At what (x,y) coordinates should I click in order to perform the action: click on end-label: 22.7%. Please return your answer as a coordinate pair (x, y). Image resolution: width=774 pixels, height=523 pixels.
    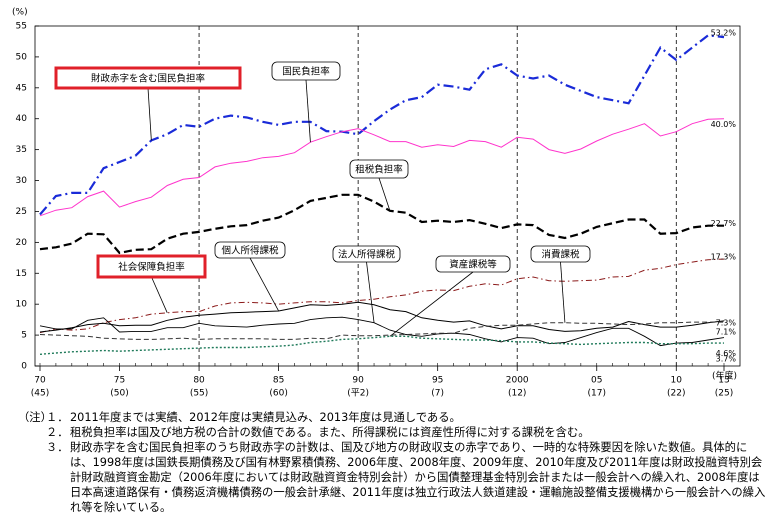
    Looking at the image, I should click on (724, 223).